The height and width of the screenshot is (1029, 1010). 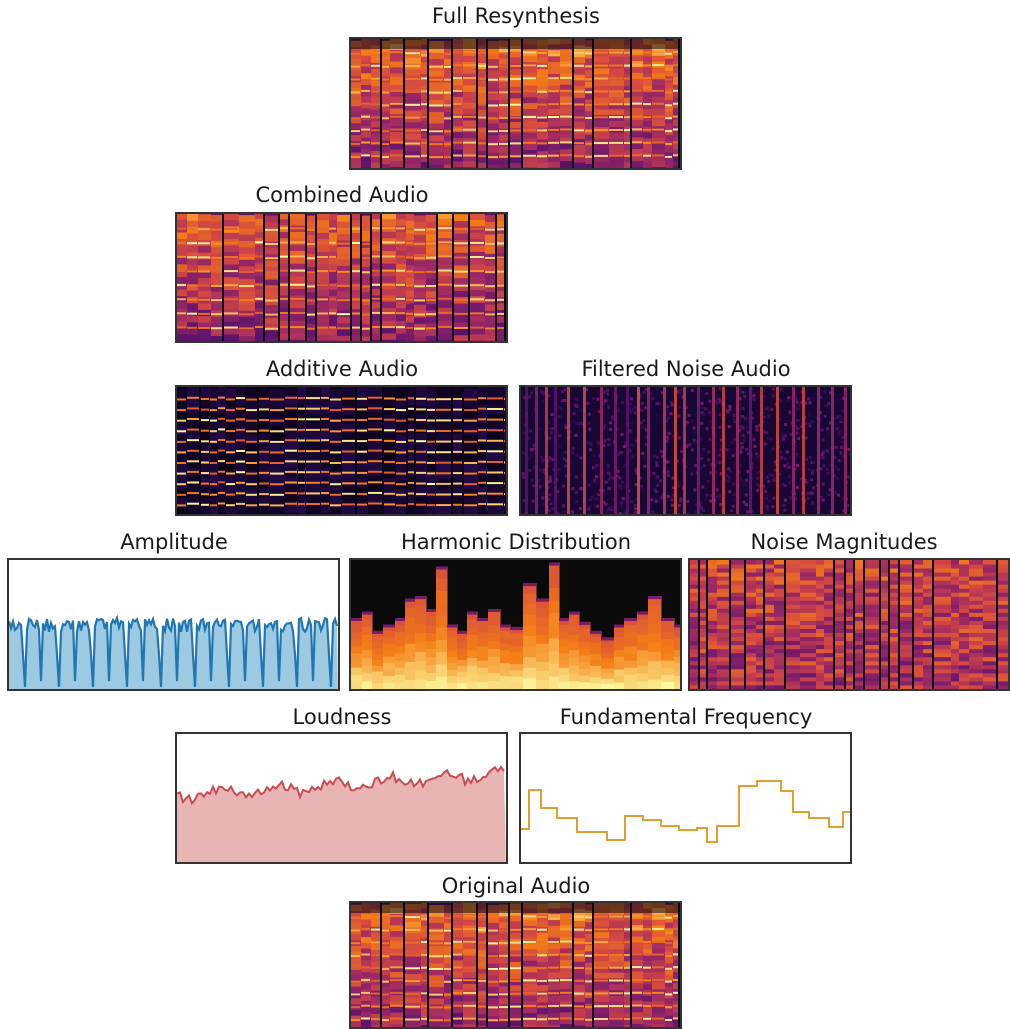 I want to click on loudness-plot, so click(x=341, y=813).